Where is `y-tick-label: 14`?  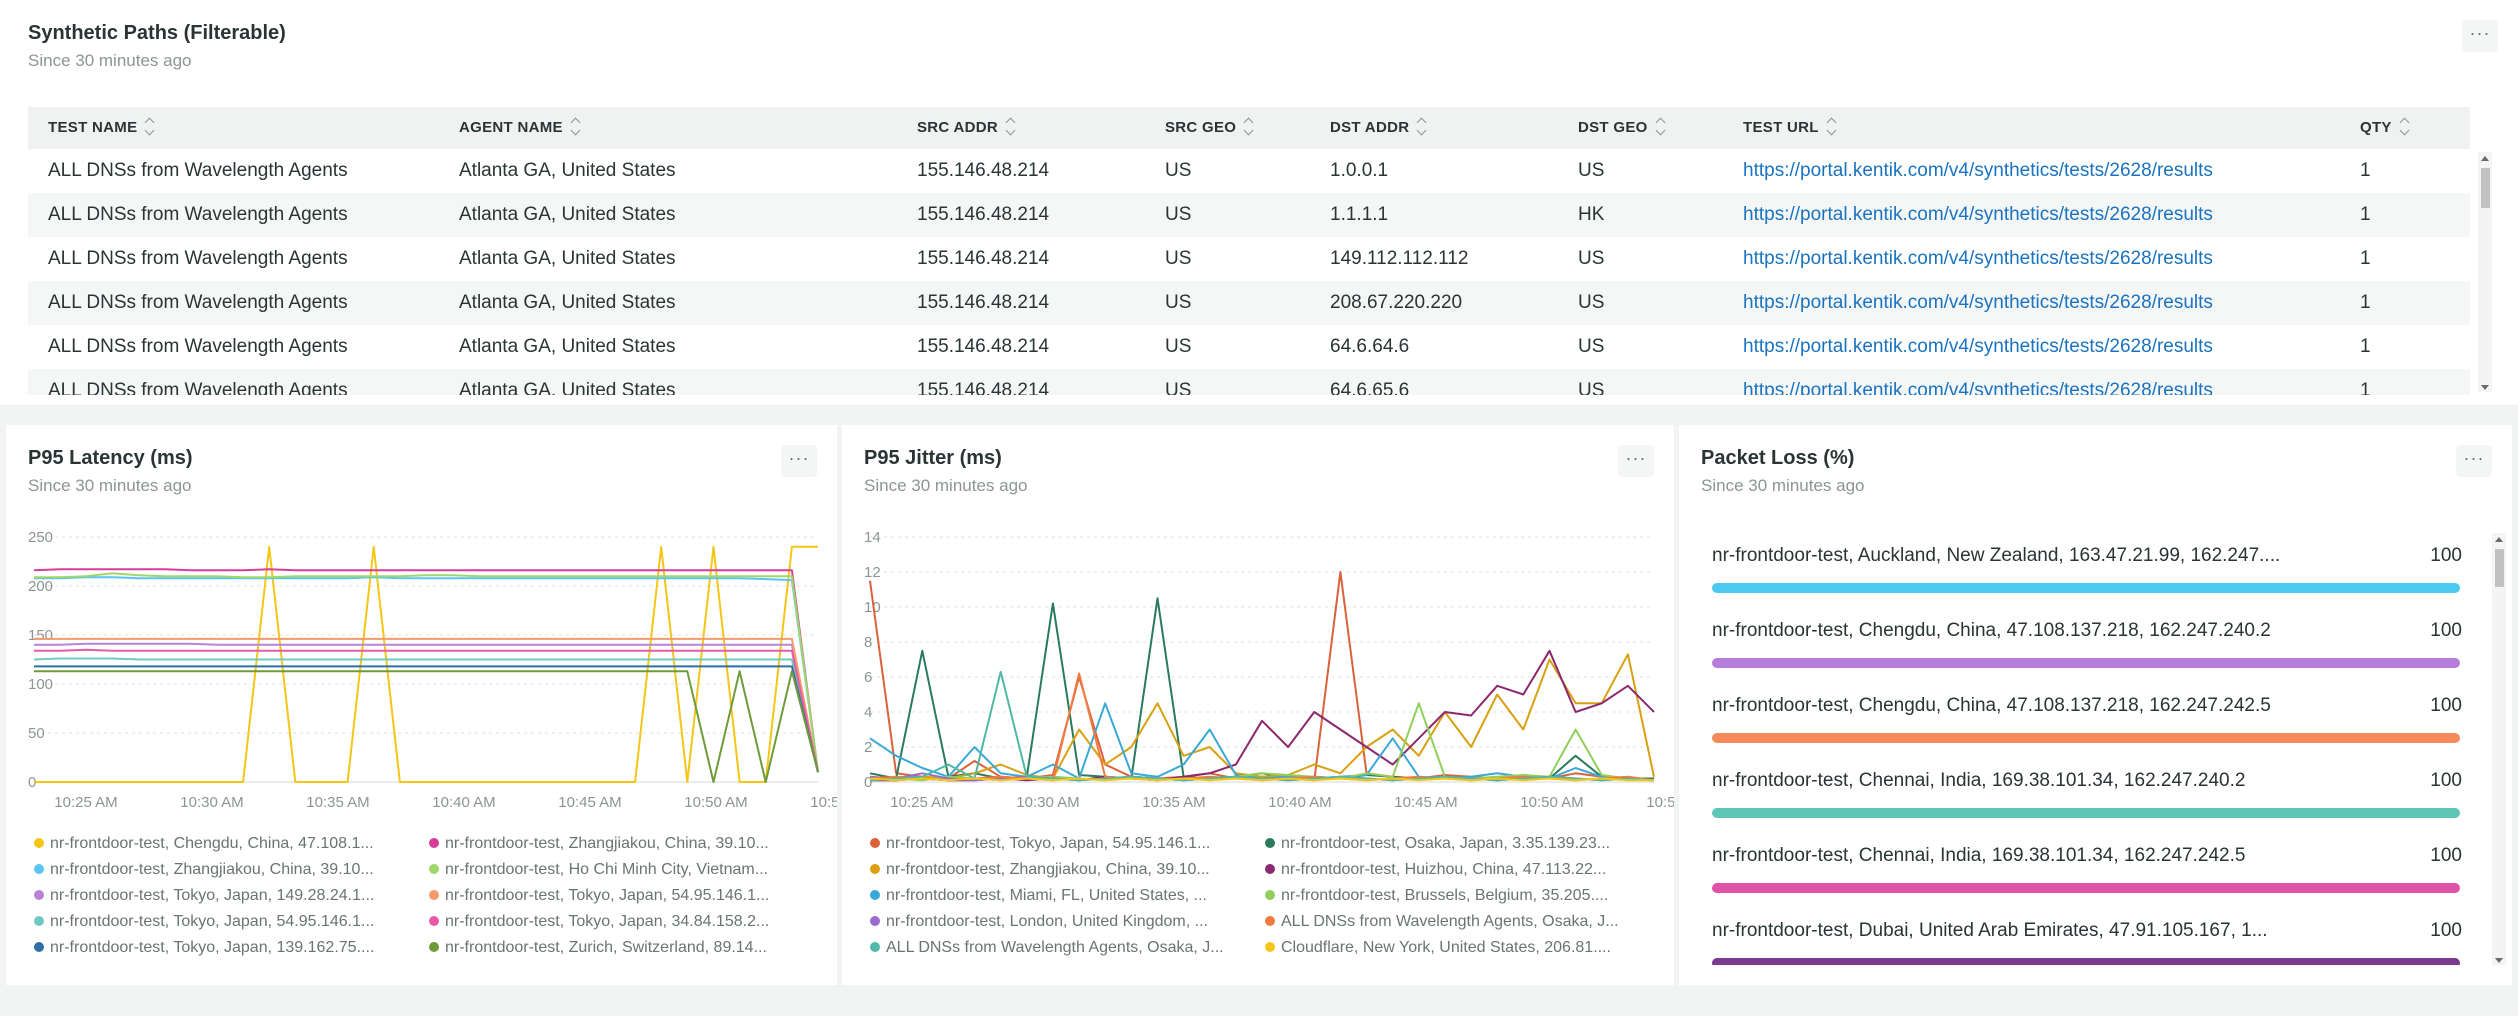 y-tick-label: 14 is located at coordinates (872, 537).